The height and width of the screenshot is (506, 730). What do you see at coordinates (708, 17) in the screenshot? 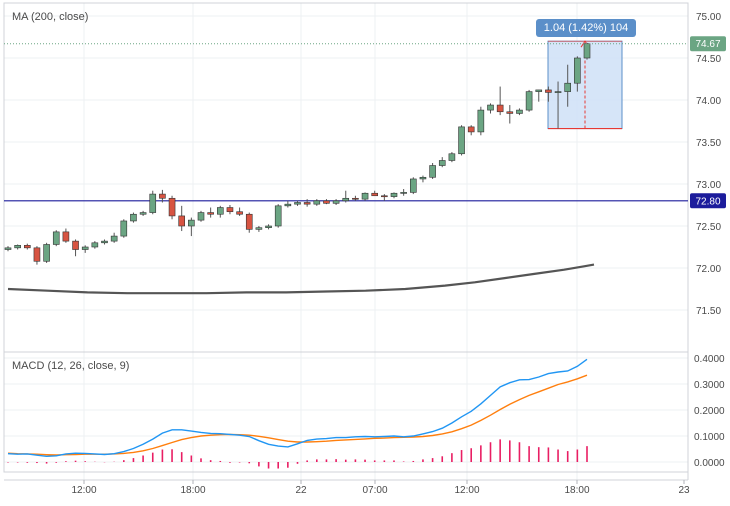
I see `price-tick-label: 75.00` at bounding box center [708, 17].